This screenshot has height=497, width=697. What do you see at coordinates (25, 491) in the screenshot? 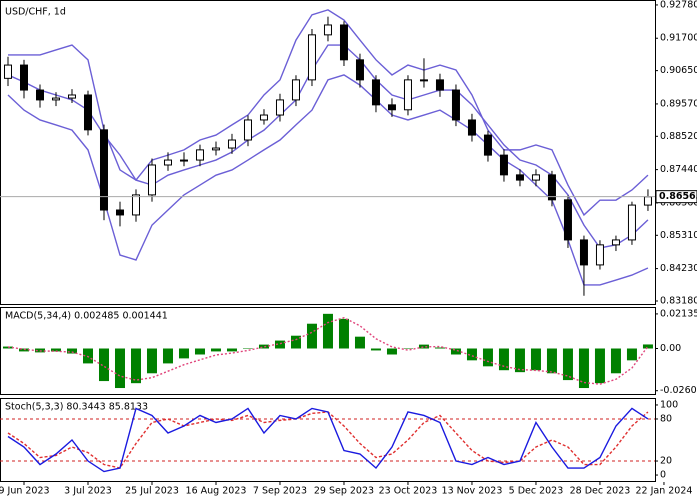
I see `x-tick-label: 9 Jun 2023` at bounding box center [25, 491].